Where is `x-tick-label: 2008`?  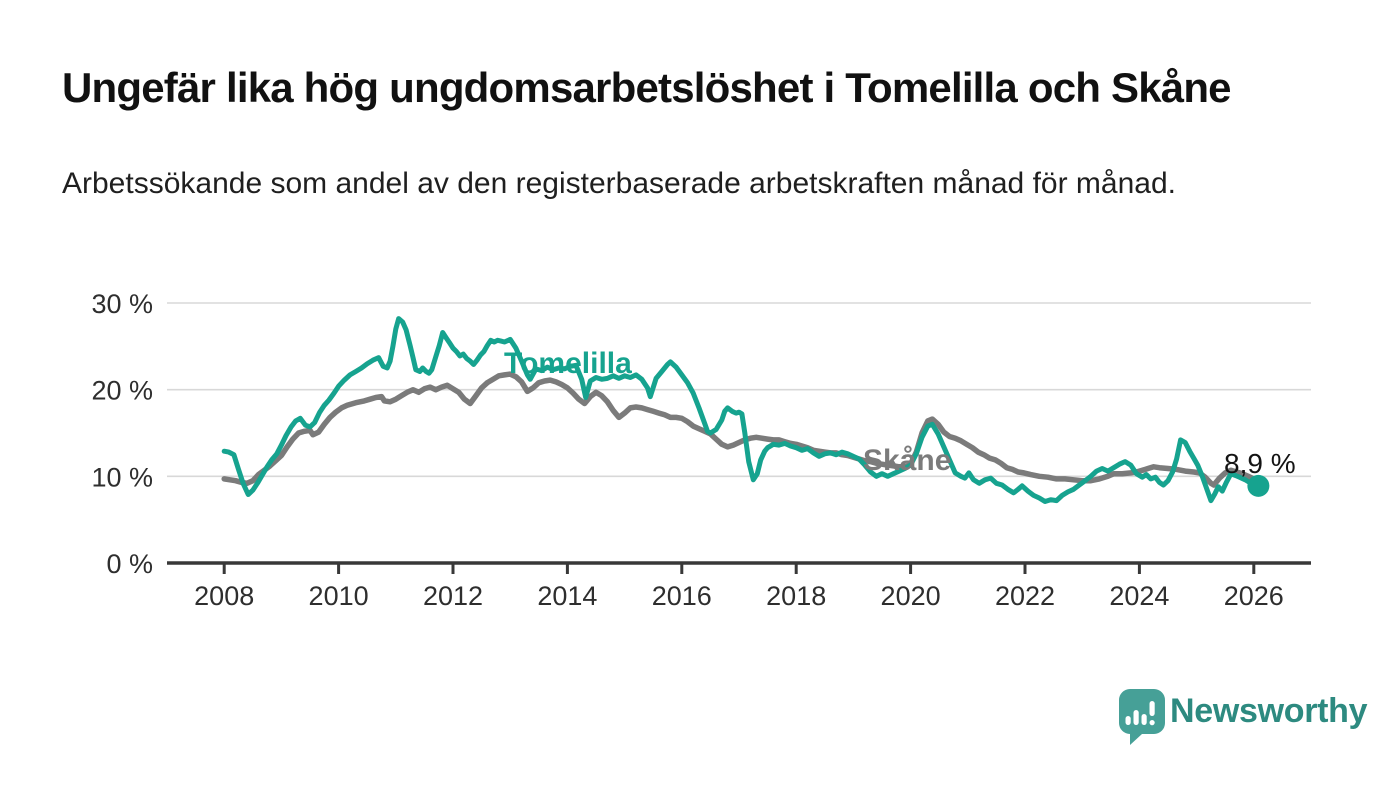
x-tick-label: 2008 is located at coordinates (224, 596).